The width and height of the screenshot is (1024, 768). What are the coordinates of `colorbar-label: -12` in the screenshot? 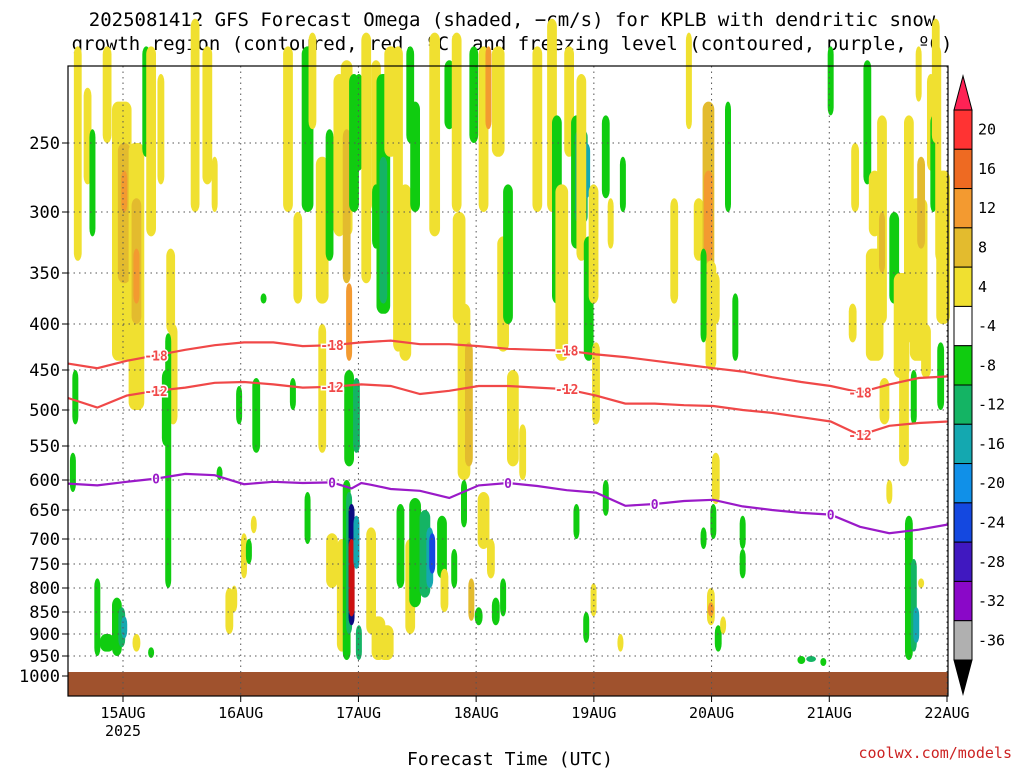 It's located at (991, 405).